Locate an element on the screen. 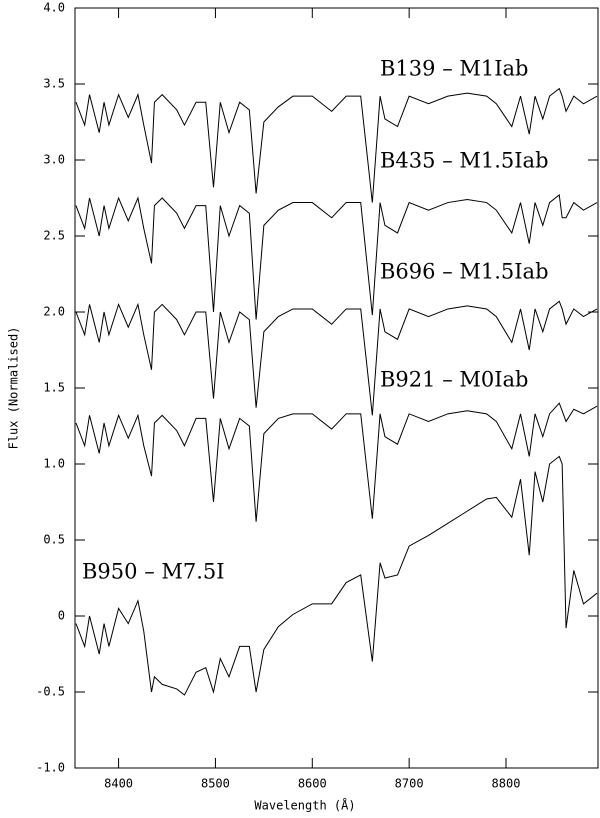 This screenshot has width=600, height=818. x-tick-label: 8600 is located at coordinates (312, 784).